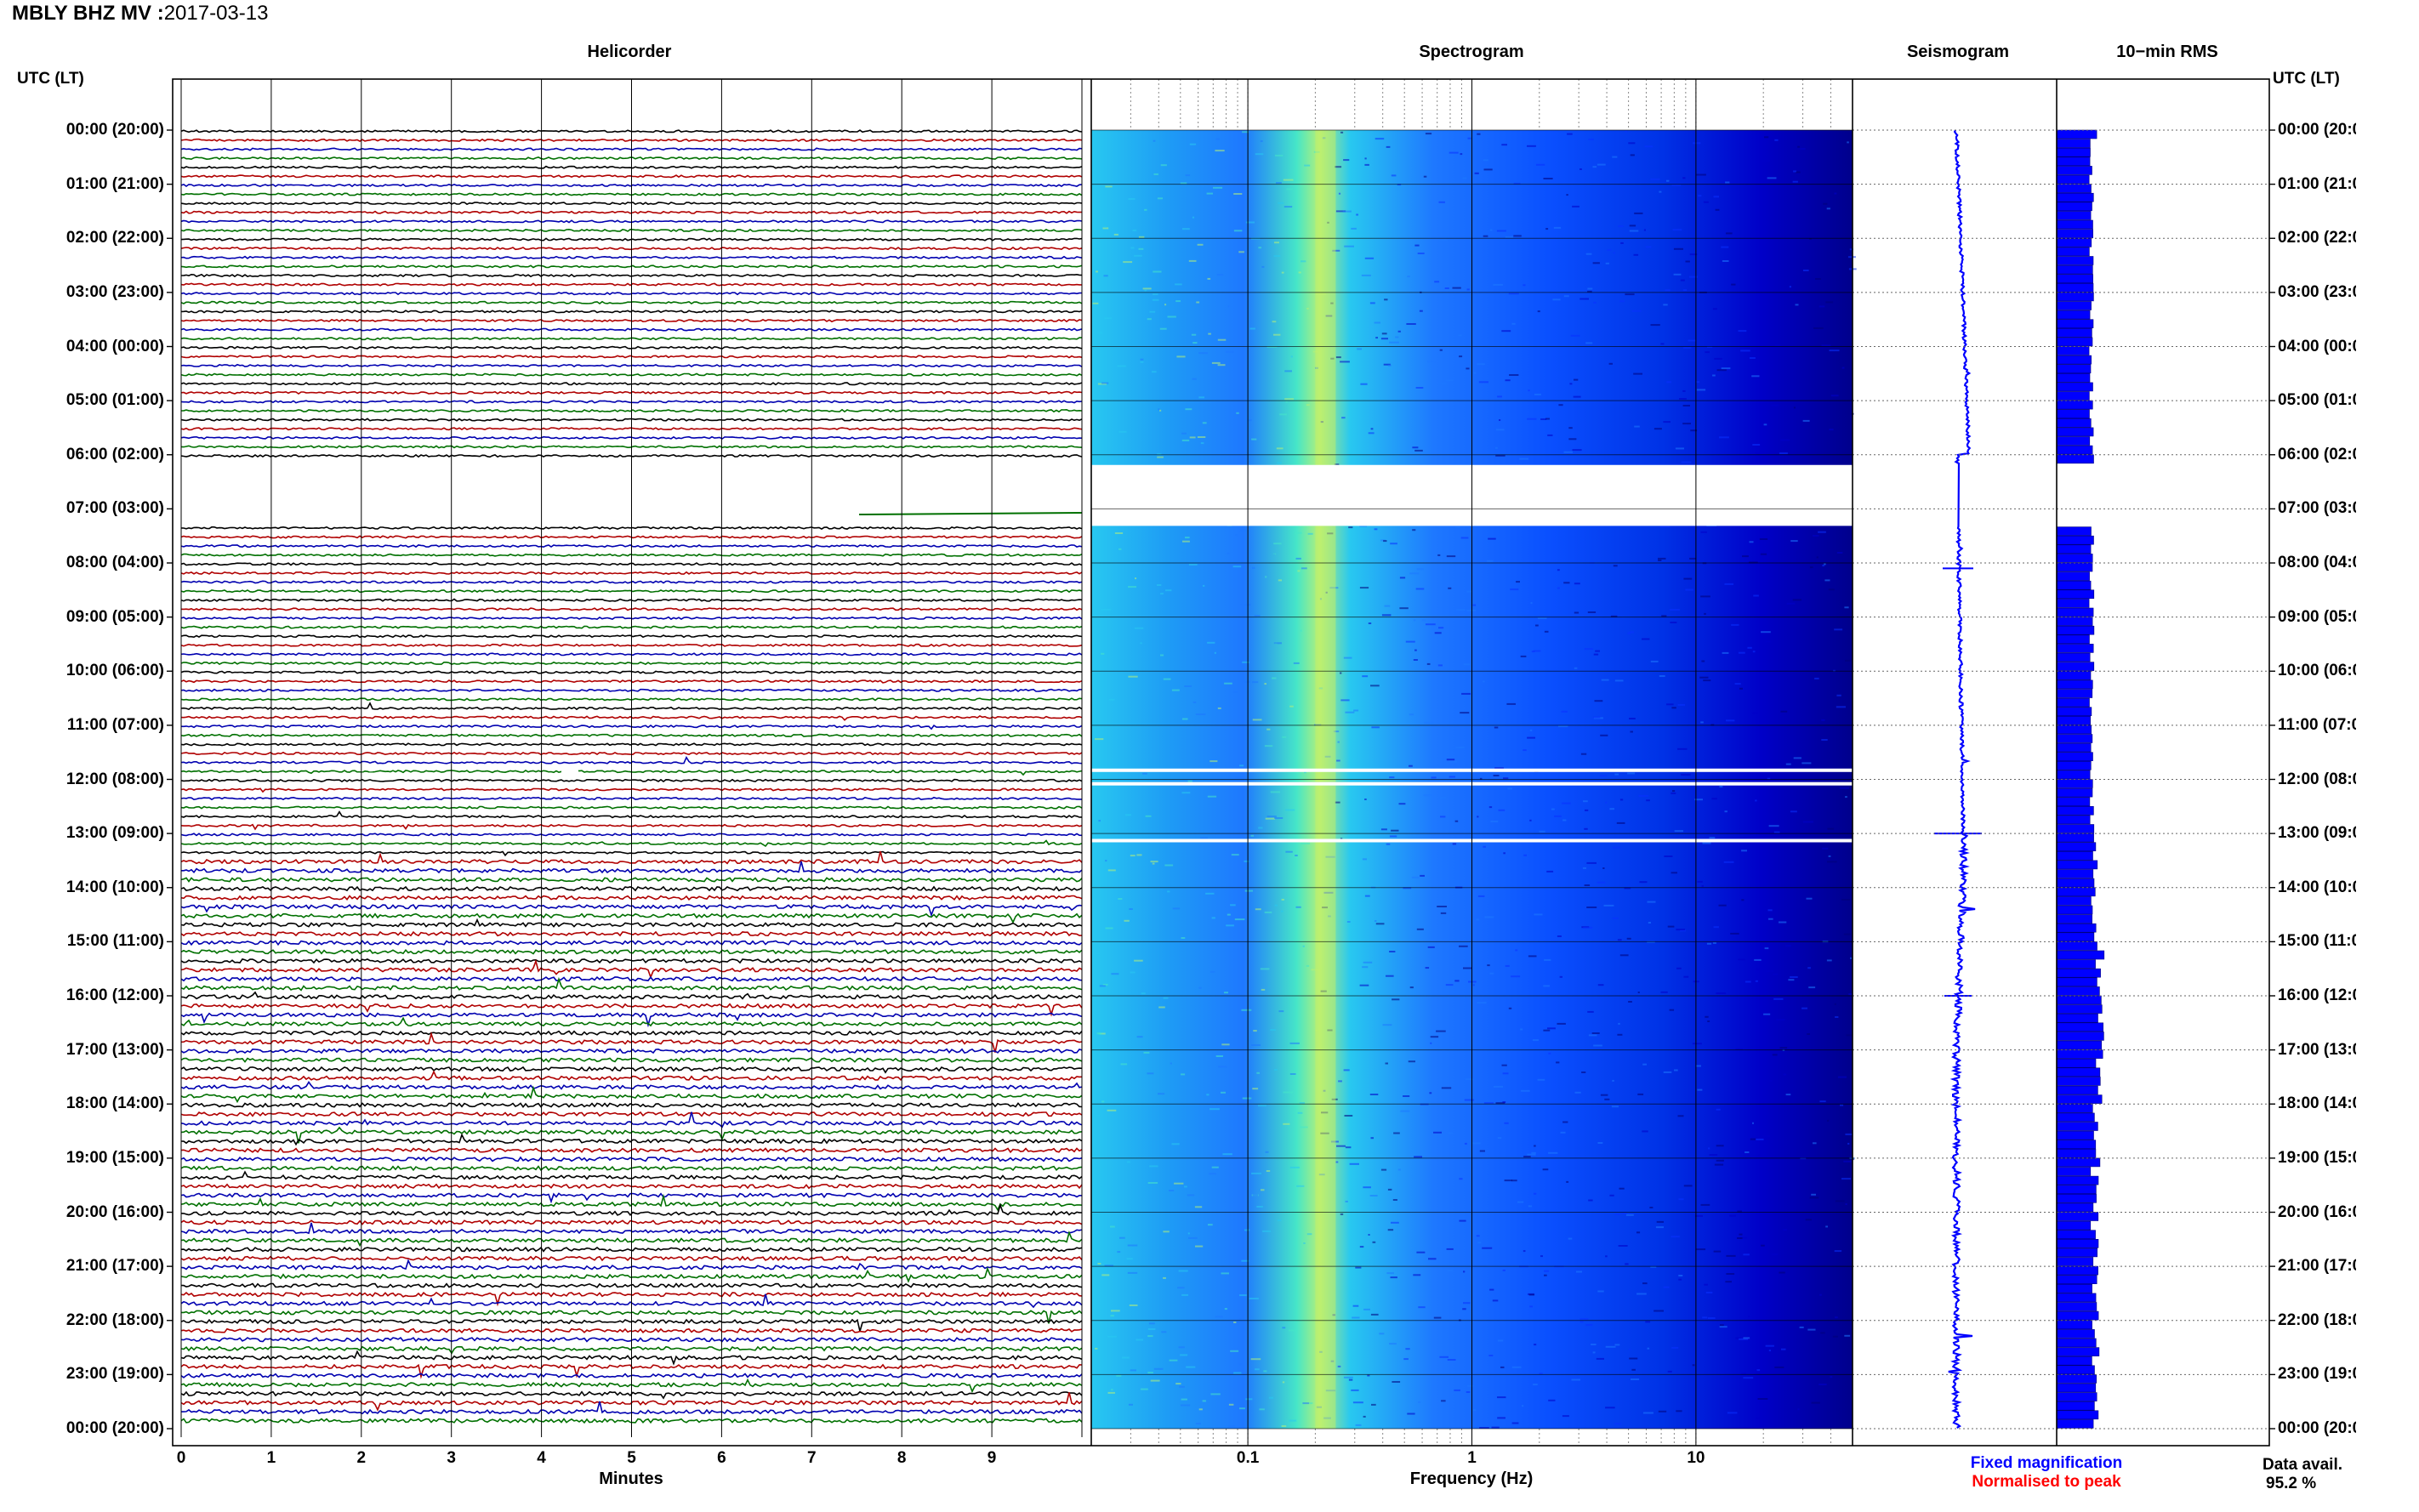 This screenshot has width=2419, height=1512. Describe the element at coordinates (114, 1319) in the screenshot. I see `time-tick-label-left: 22:00 (18:00)` at that location.